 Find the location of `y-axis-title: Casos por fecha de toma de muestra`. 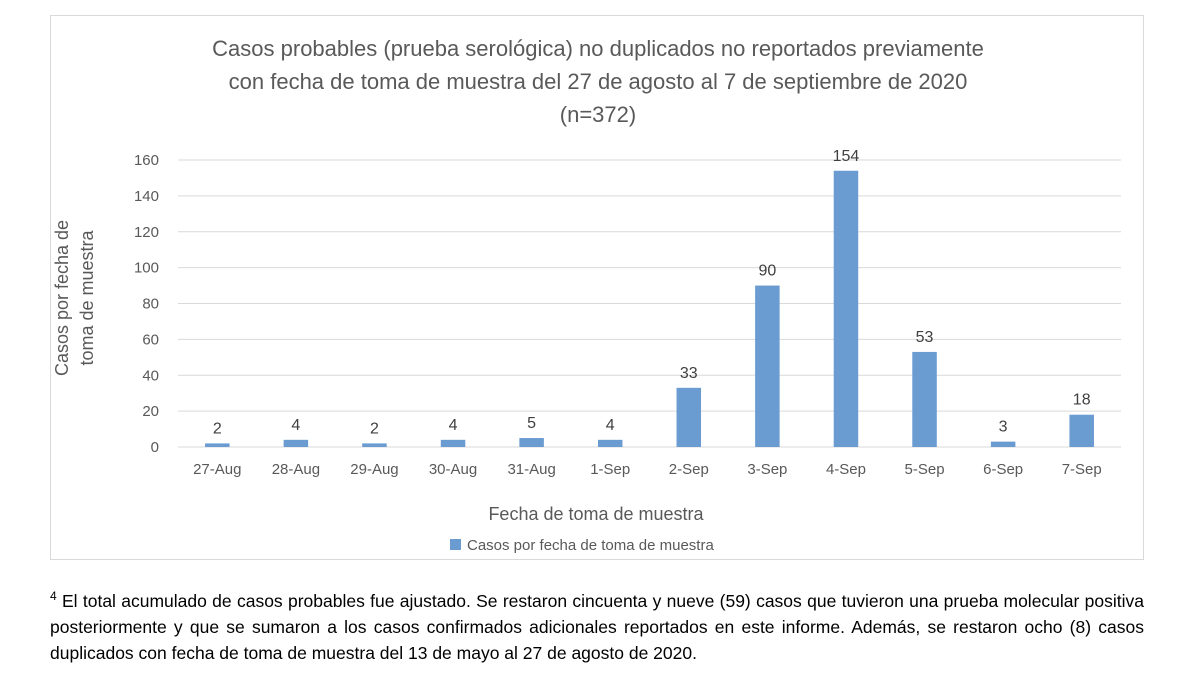

y-axis-title: Casos por fecha de toma de muestra is located at coordinates (74, 298).